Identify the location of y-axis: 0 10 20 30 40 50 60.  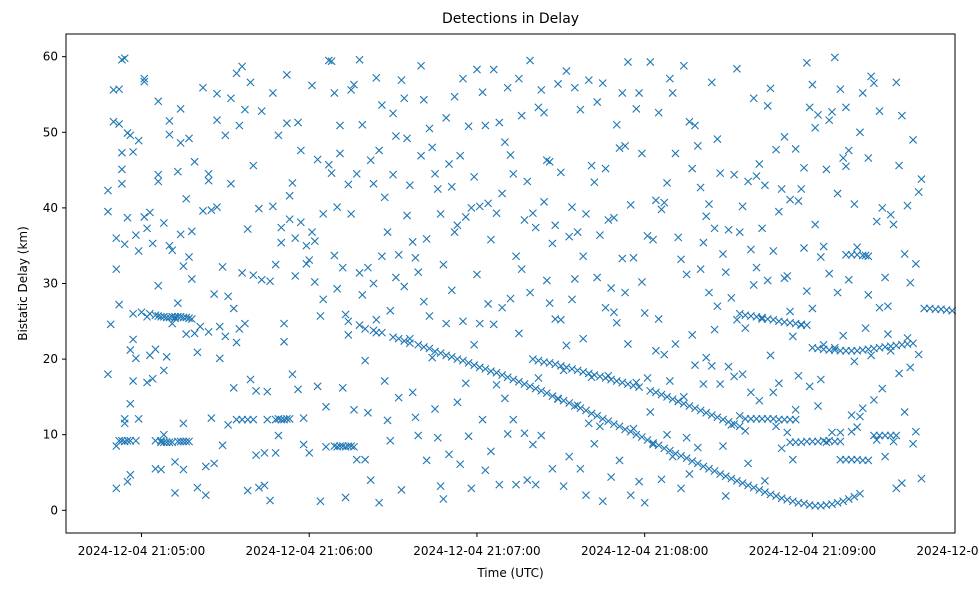
(54, 283).